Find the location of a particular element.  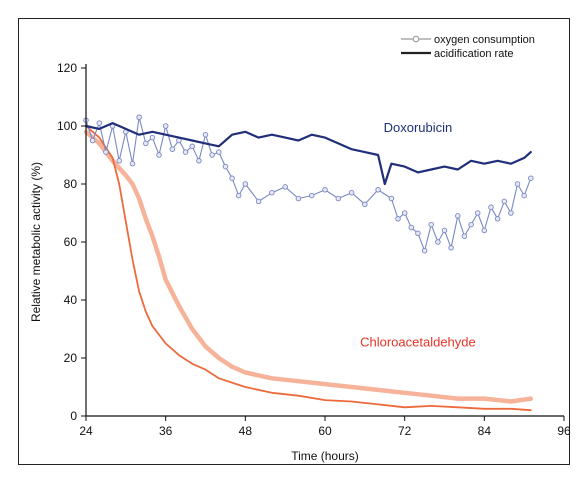

y-tick-label: 60 is located at coordinates (71, 242).